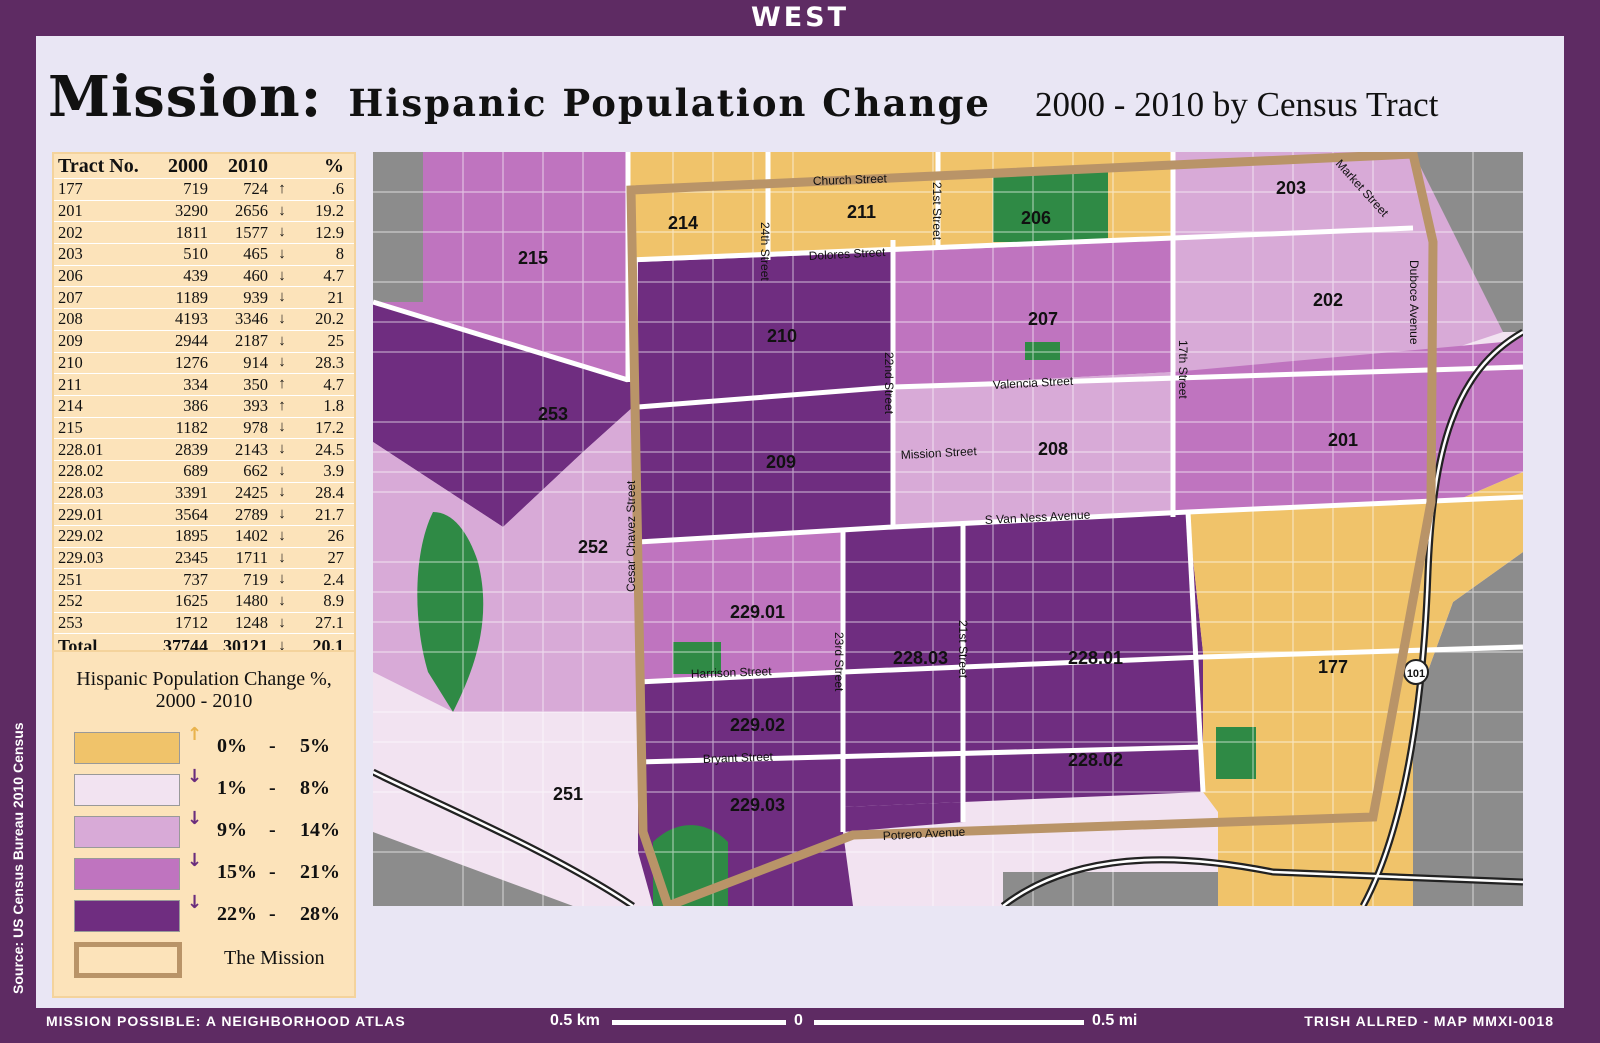 The height and width of the screenshot is (1043, 1600). Describe the element at coordinates (325, 622) in the screenshot. I see `percent-cell: 27.1` at that location.